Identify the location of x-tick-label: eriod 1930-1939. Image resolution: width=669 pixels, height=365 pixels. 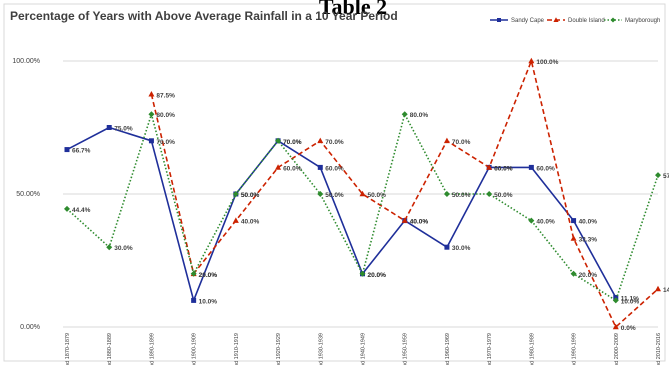
(321, 349).